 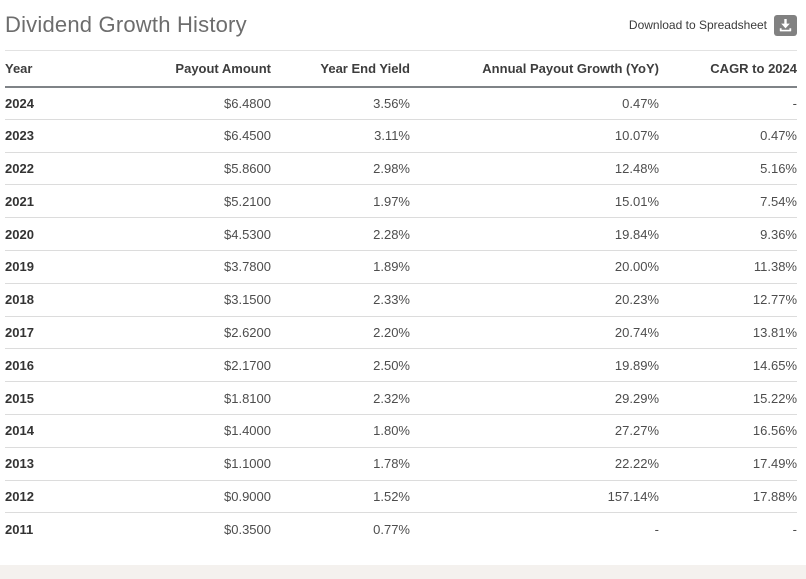 What do you see at coordinates (534, 464) in the screenshot?
I see `value-cell: 22.22%` at bounding box center [534, 464].